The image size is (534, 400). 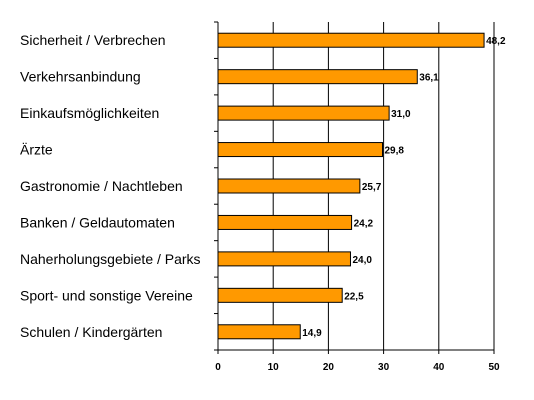 What do you see at coordinates (384, 367) in the screenshot?
I see `x-tick-label: 30` at bounding box center [384, 367].